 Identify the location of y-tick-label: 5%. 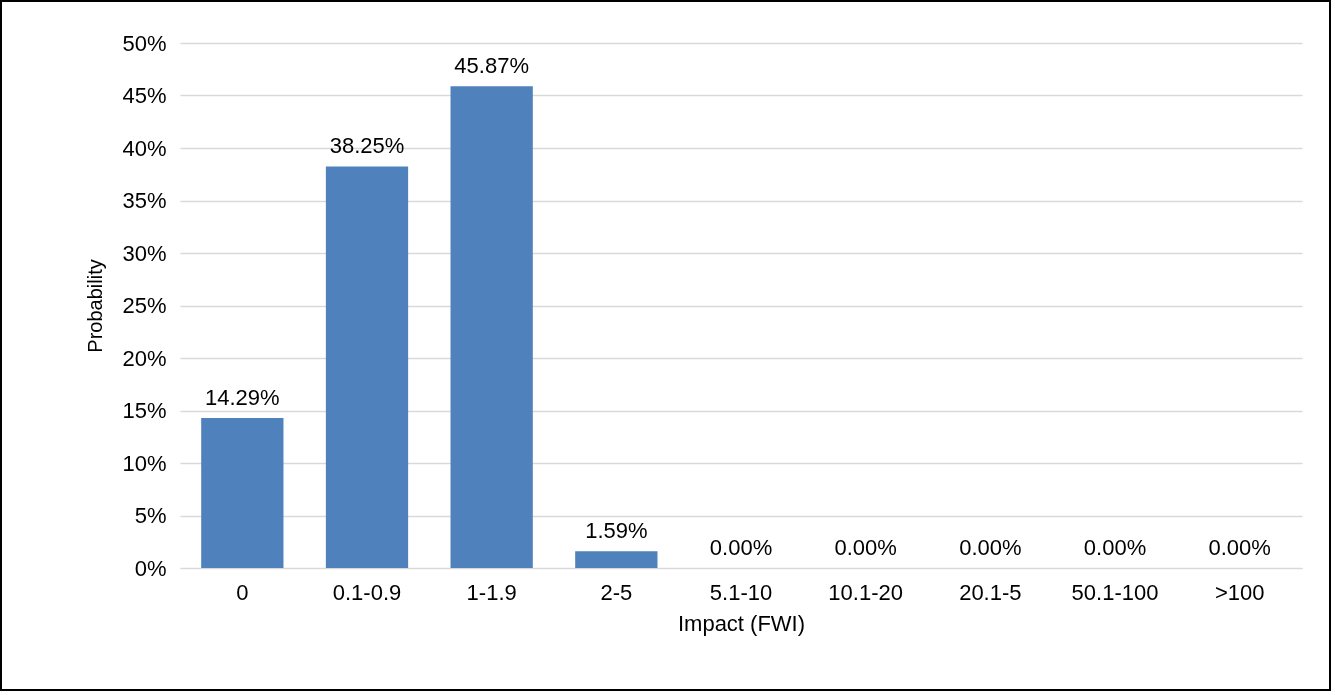
(150, 515).